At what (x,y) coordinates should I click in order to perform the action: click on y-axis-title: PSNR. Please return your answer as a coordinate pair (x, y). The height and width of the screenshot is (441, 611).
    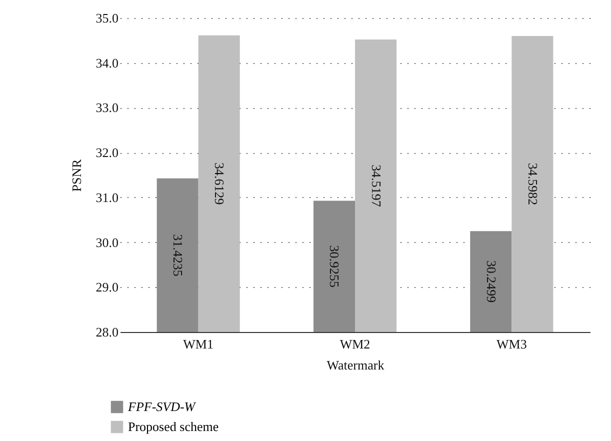
    Looking at the image, I should click on (76, 175).